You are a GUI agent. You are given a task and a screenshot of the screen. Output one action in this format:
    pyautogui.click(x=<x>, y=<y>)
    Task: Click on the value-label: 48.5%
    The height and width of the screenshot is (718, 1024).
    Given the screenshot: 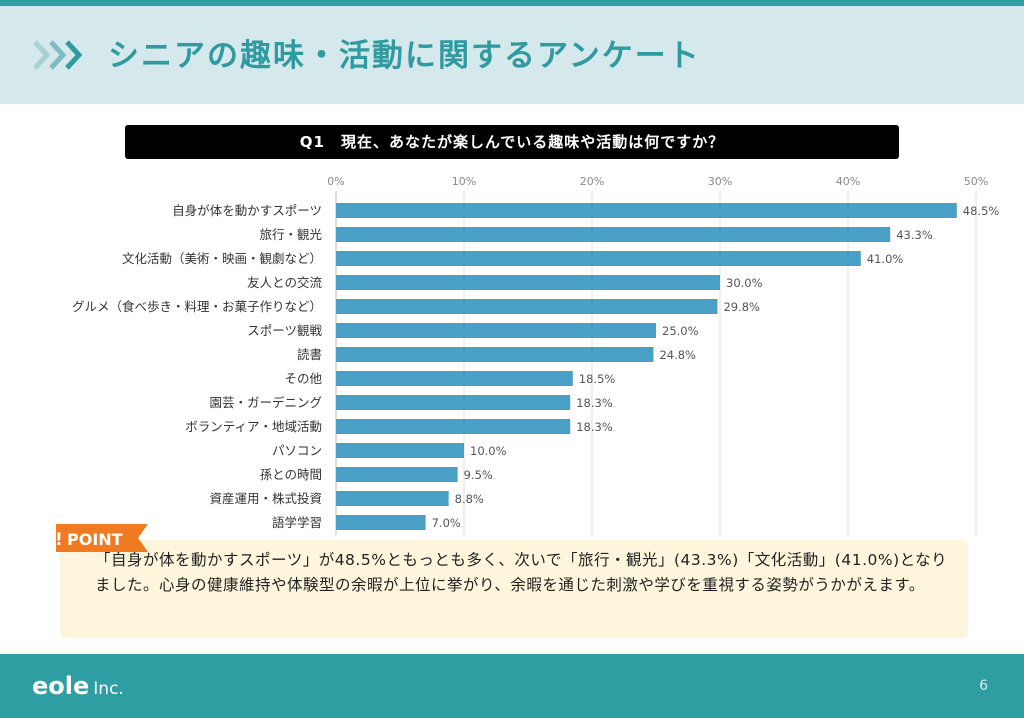 What is the action you would take?
    pyautogui.click(x=981, y=211)
    